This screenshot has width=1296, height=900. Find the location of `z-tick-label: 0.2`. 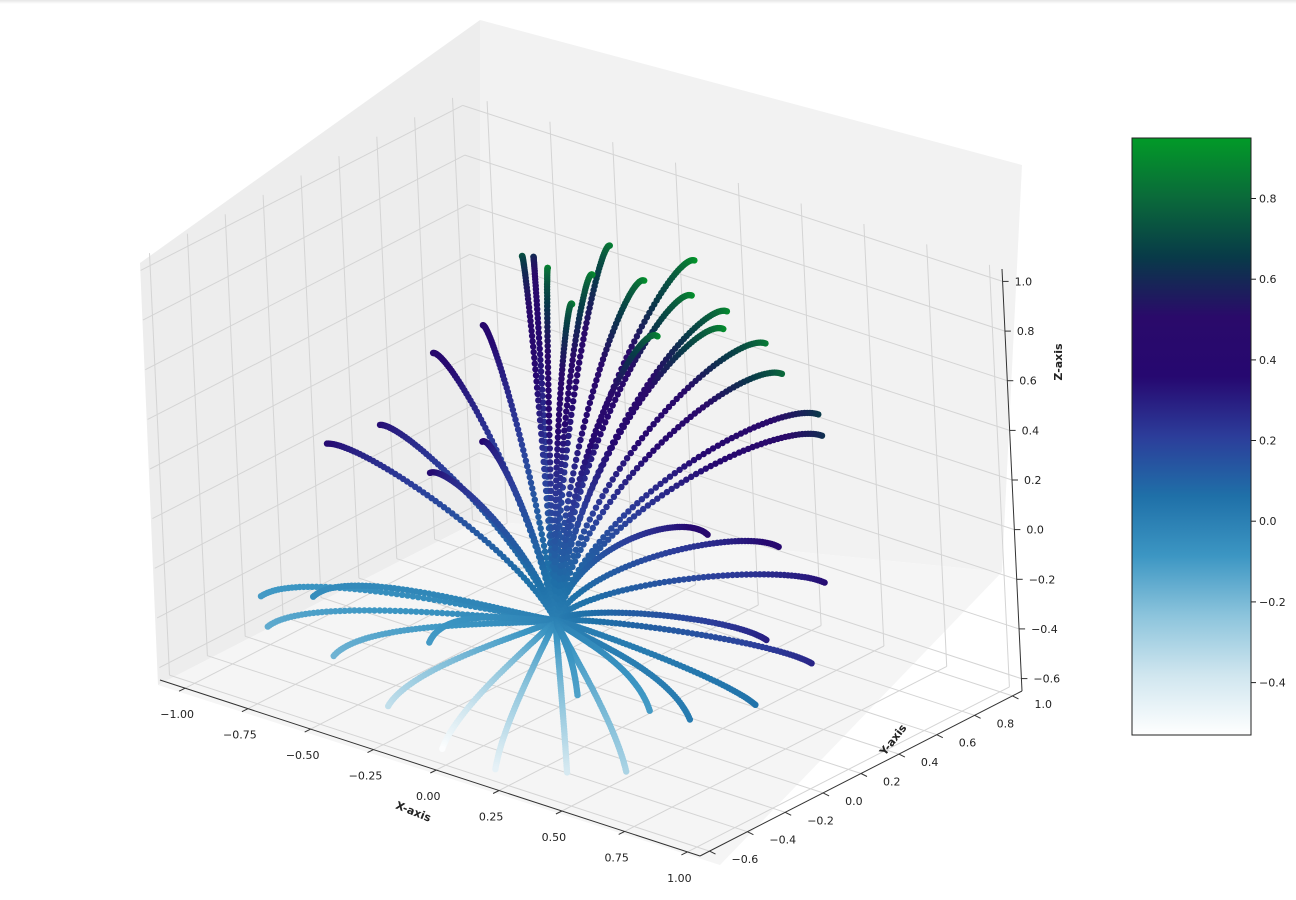

z-tick-label: 0.2 is located at coordinates (1033, 480).